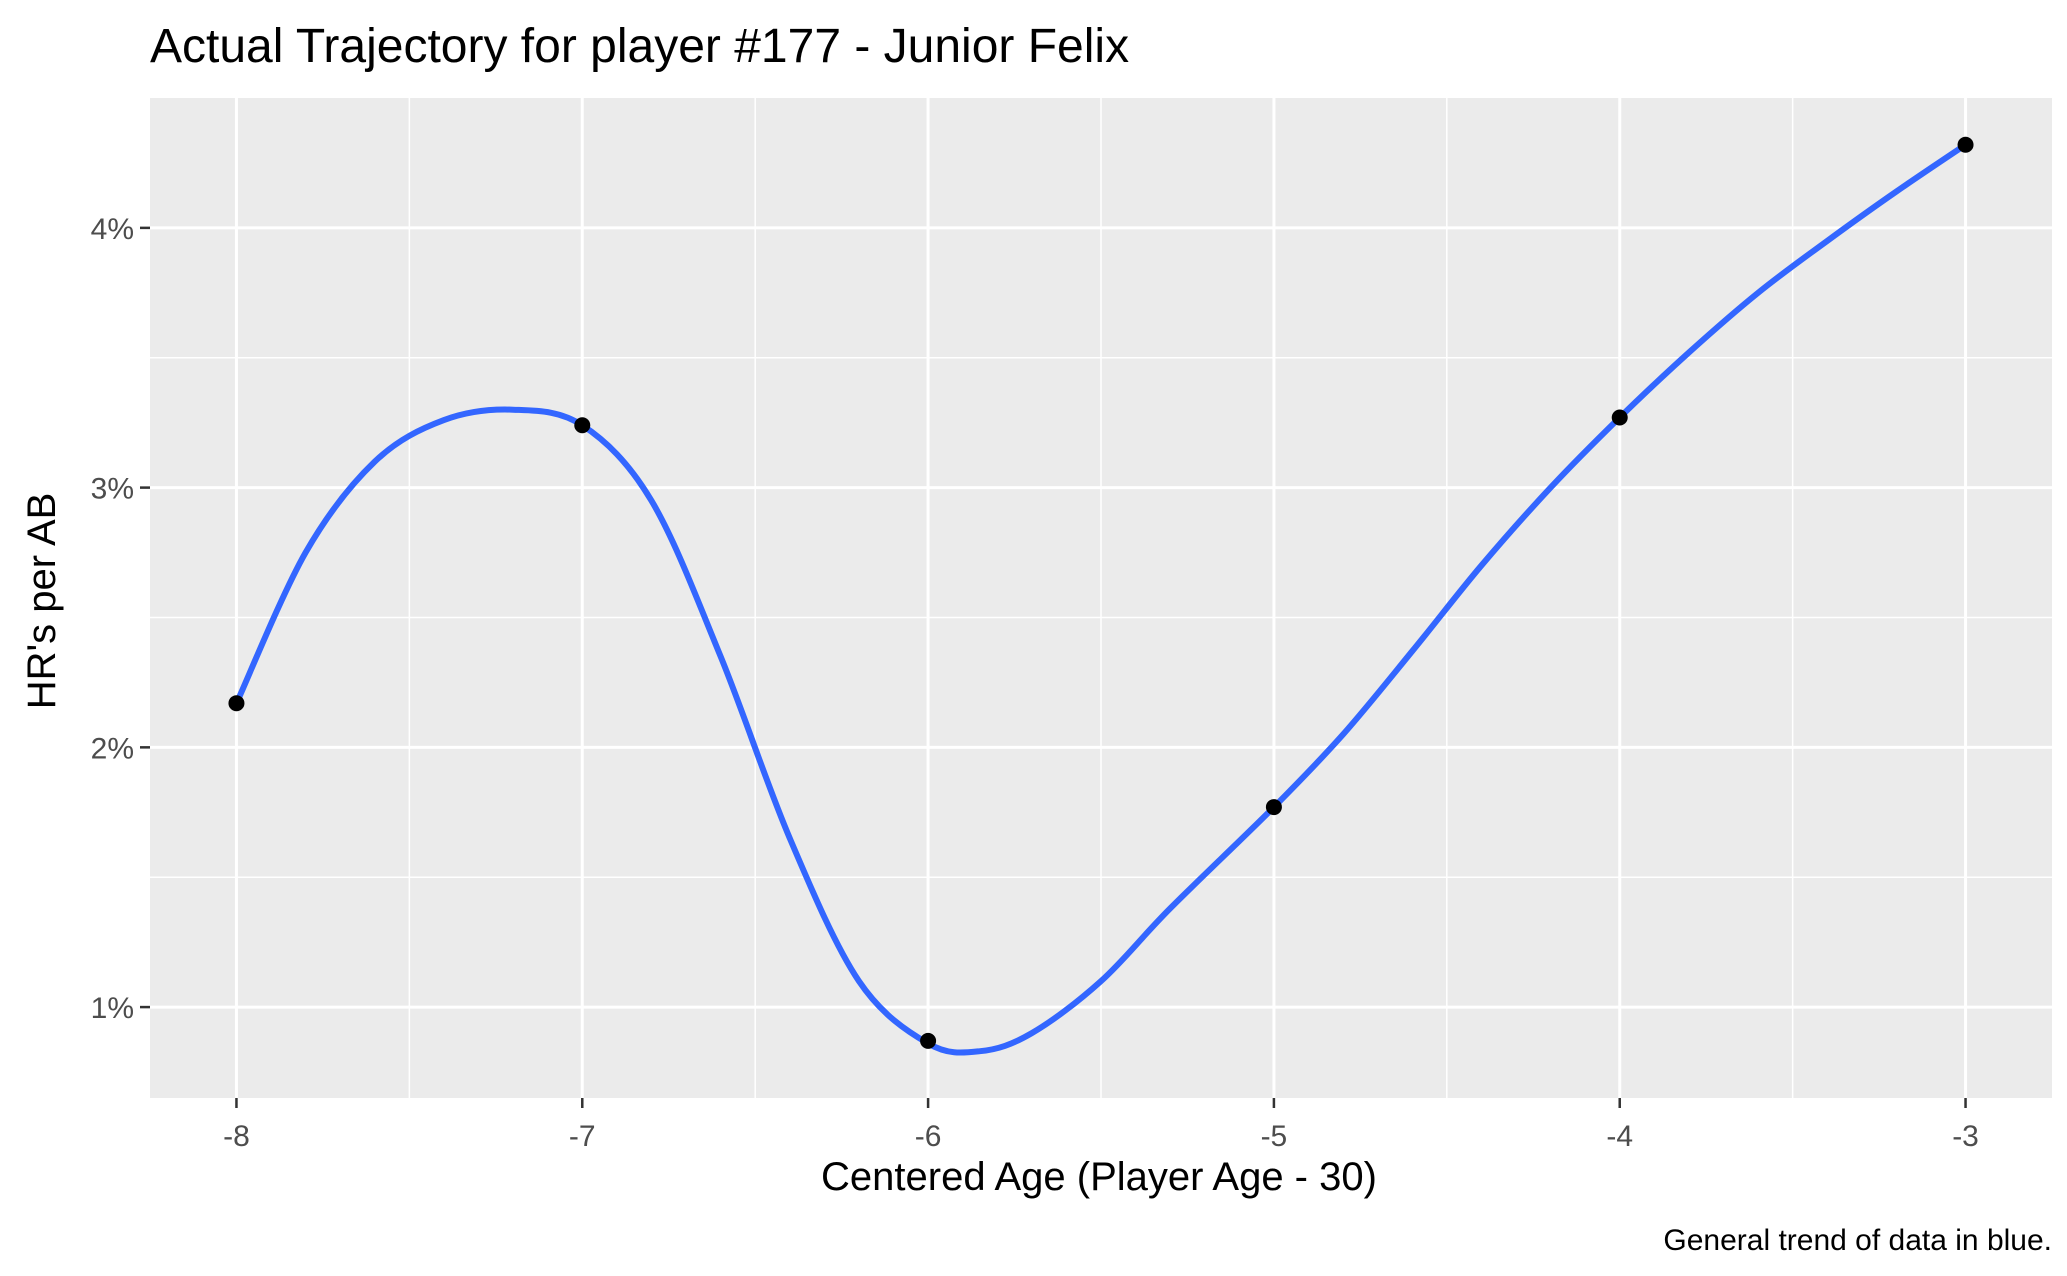 This screenshot has width=2067, height=1276. Describe the element at coordinates (1274, 1136) in the screenshot. I see `x-tick-label: -5` at that location.